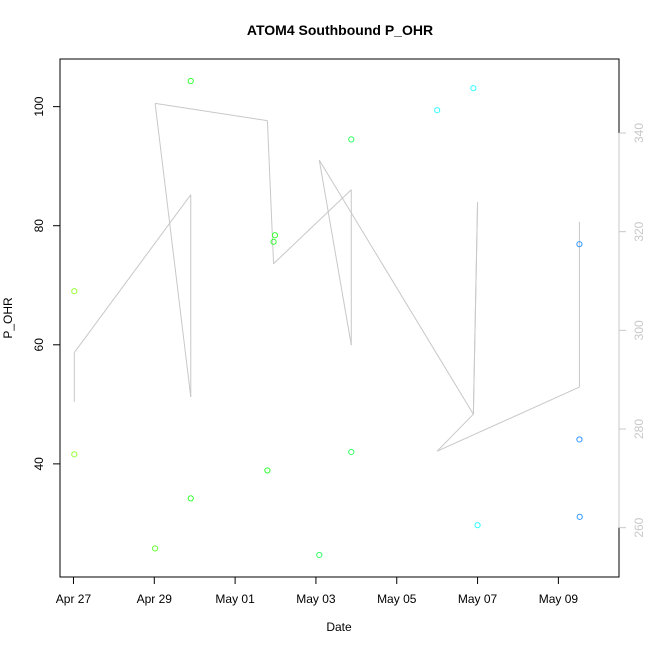 Image resolution: width=650 pixels, height=650 pixels. What do you see at coordinates (559, 599) in the screenshot?
I see `x-tick-label: May 09` at bounding box center [559, 599].